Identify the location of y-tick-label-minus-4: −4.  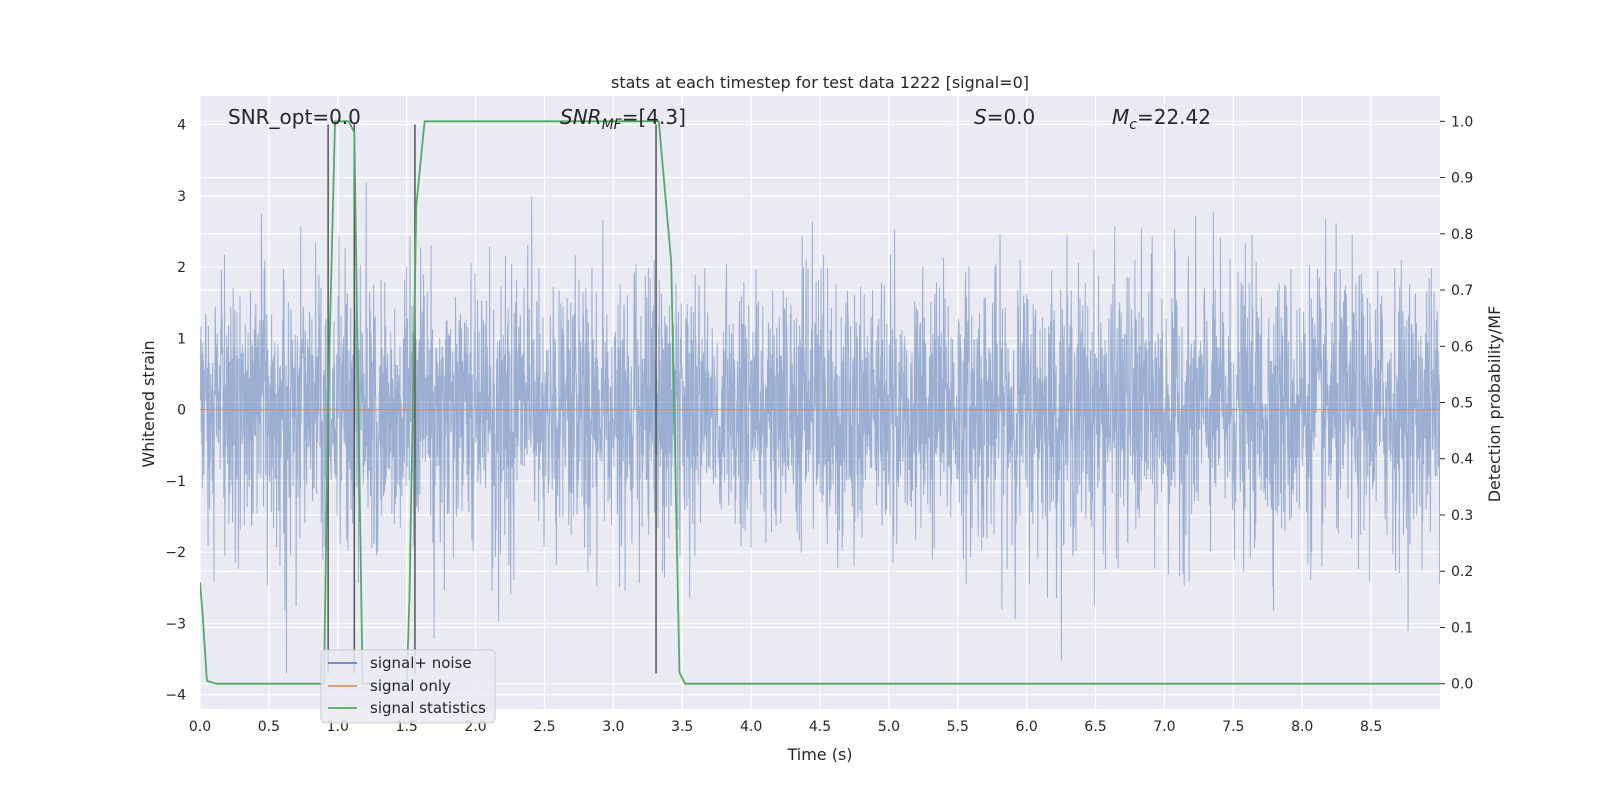
(175, 696).